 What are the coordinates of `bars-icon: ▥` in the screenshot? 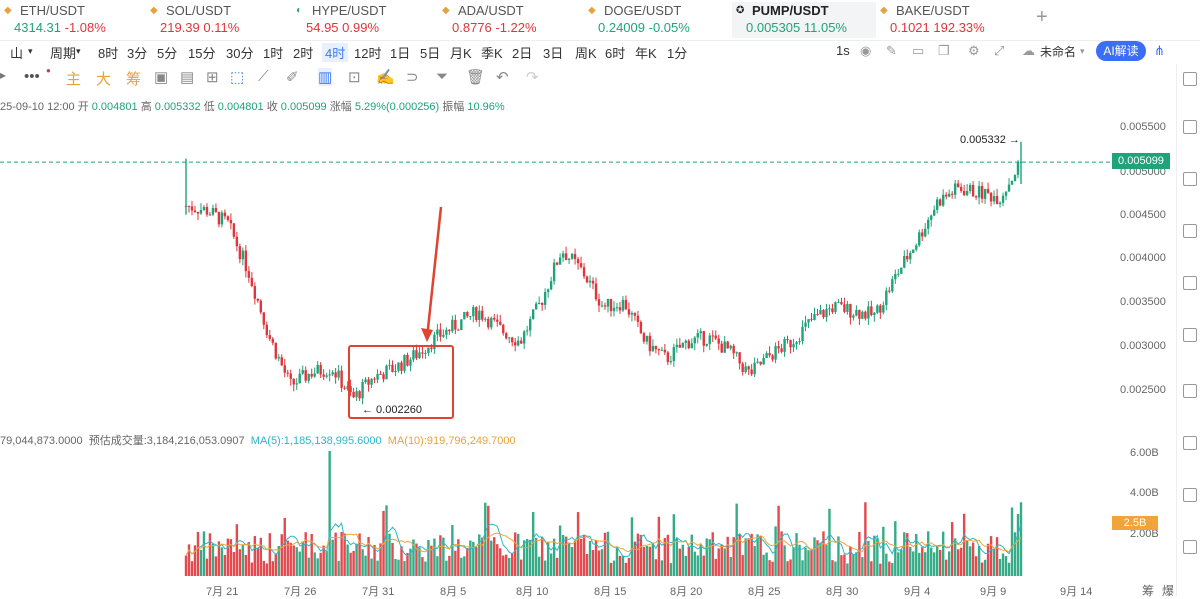 It's located at (325, 77).